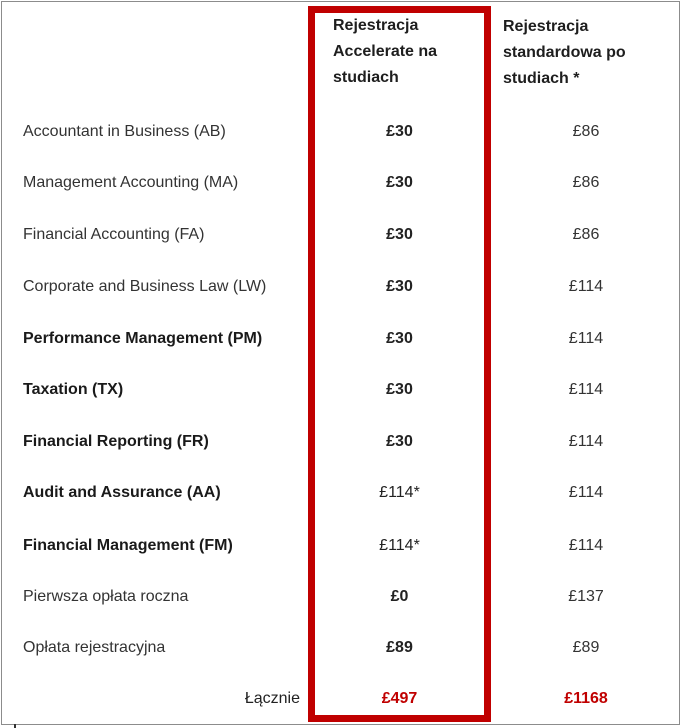 The width and height of the screenshot is (683, 728). I want to click on divider, so click(15, 726).